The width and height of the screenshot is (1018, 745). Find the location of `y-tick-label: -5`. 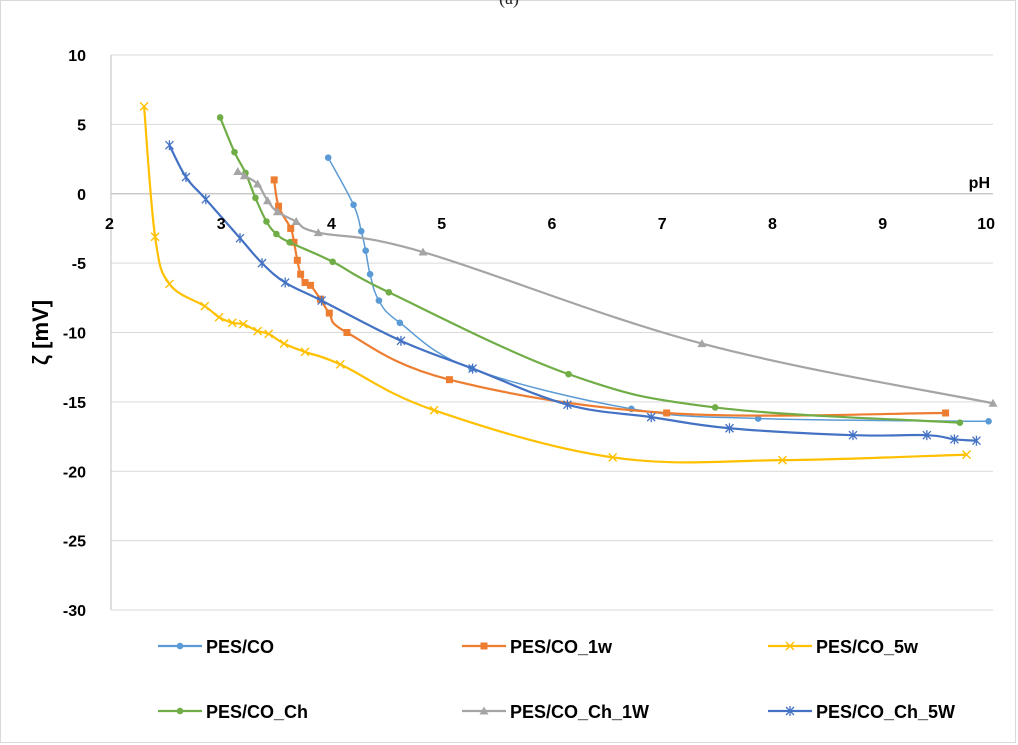

y-tick-label: -5 is located at coordinates (79, 264).